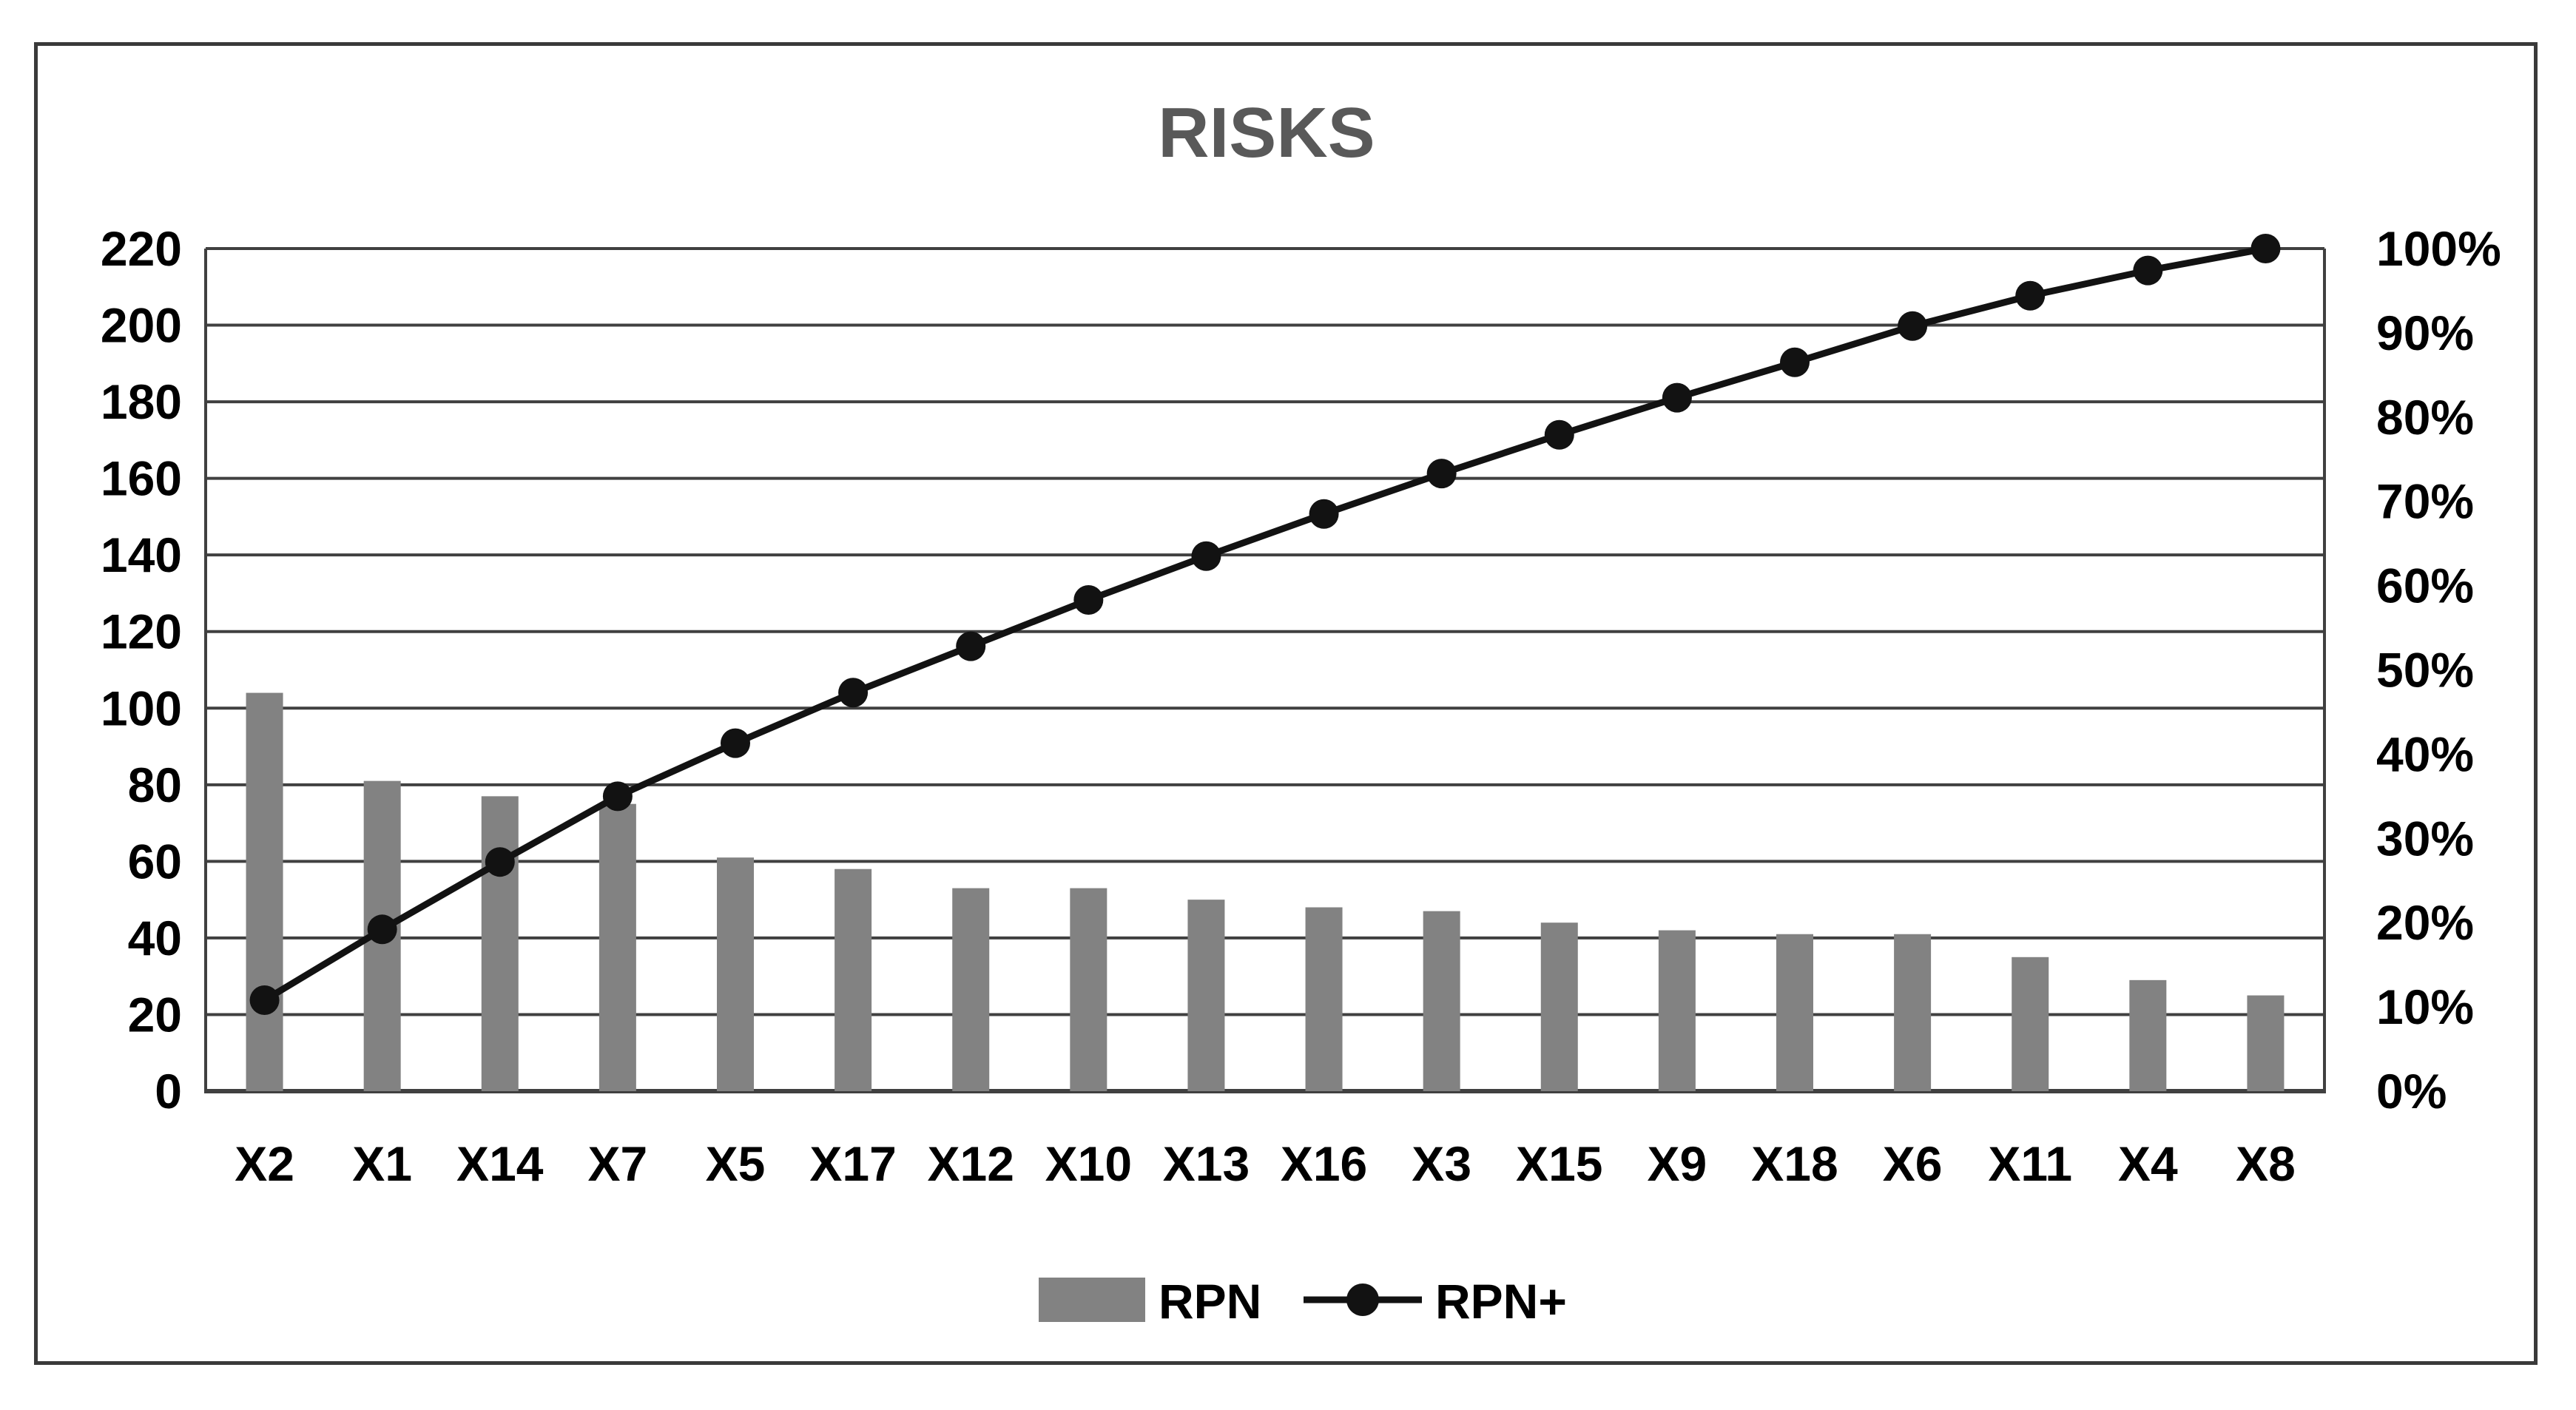 This screenshot has height=1410, width=2576. Describe the element at coordinates (971, 1163) in the screenshot. I see `x-category-label: X12` at that location.